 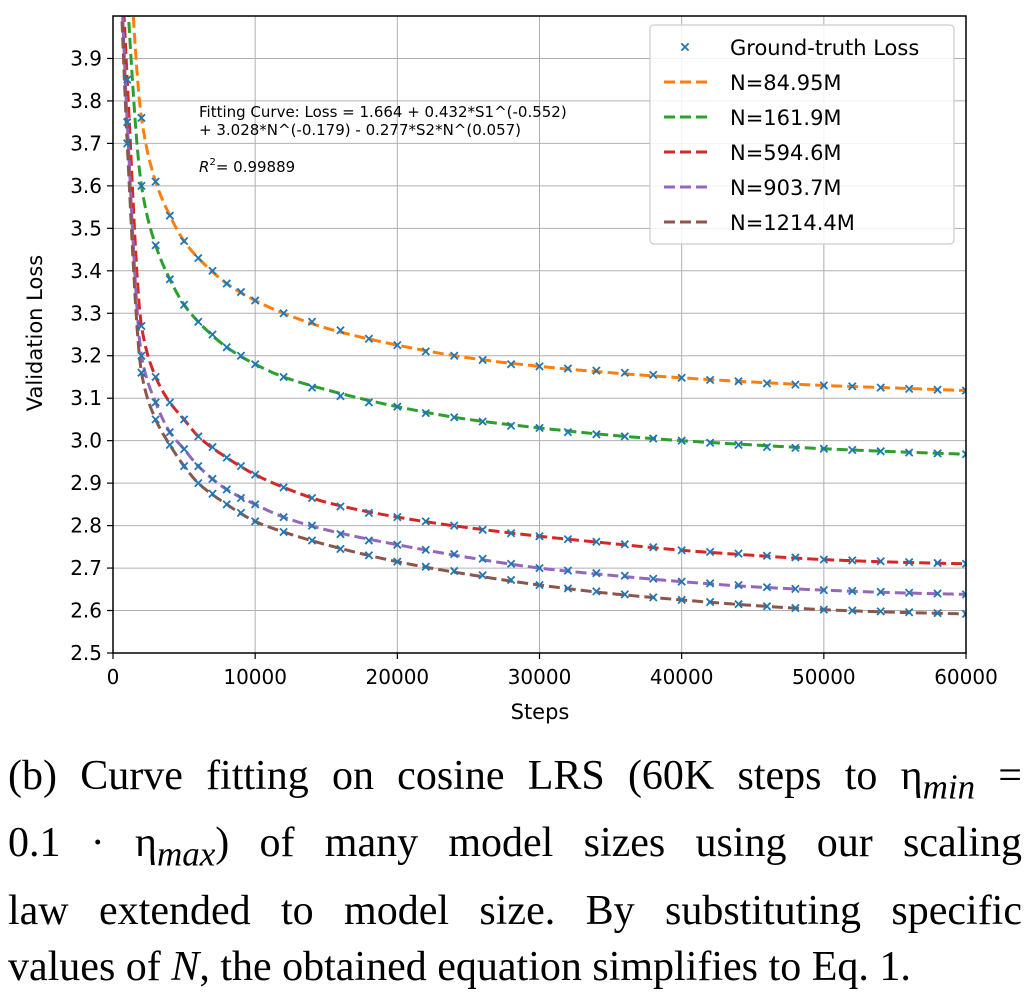 I want to click on y-axis-label: Validation Loss, so click(x=35, y=333).